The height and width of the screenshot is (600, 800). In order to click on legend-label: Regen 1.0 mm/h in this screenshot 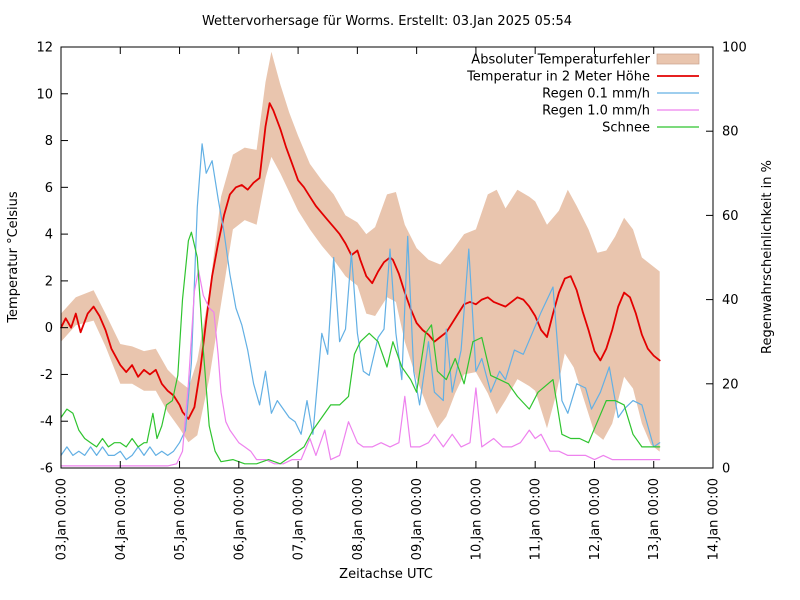, I will do `click(596, 111)`.